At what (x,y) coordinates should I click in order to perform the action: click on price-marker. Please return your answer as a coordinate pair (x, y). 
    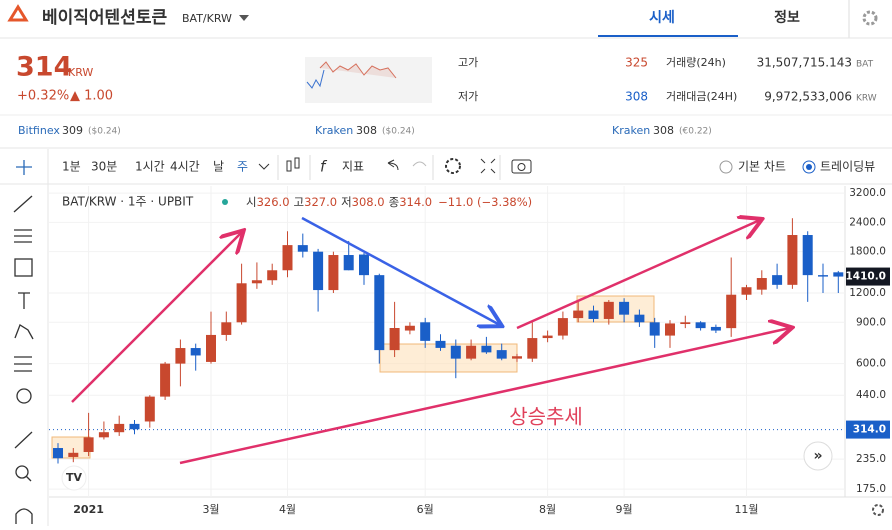
    Looking at the image, I should click on (868, 276).